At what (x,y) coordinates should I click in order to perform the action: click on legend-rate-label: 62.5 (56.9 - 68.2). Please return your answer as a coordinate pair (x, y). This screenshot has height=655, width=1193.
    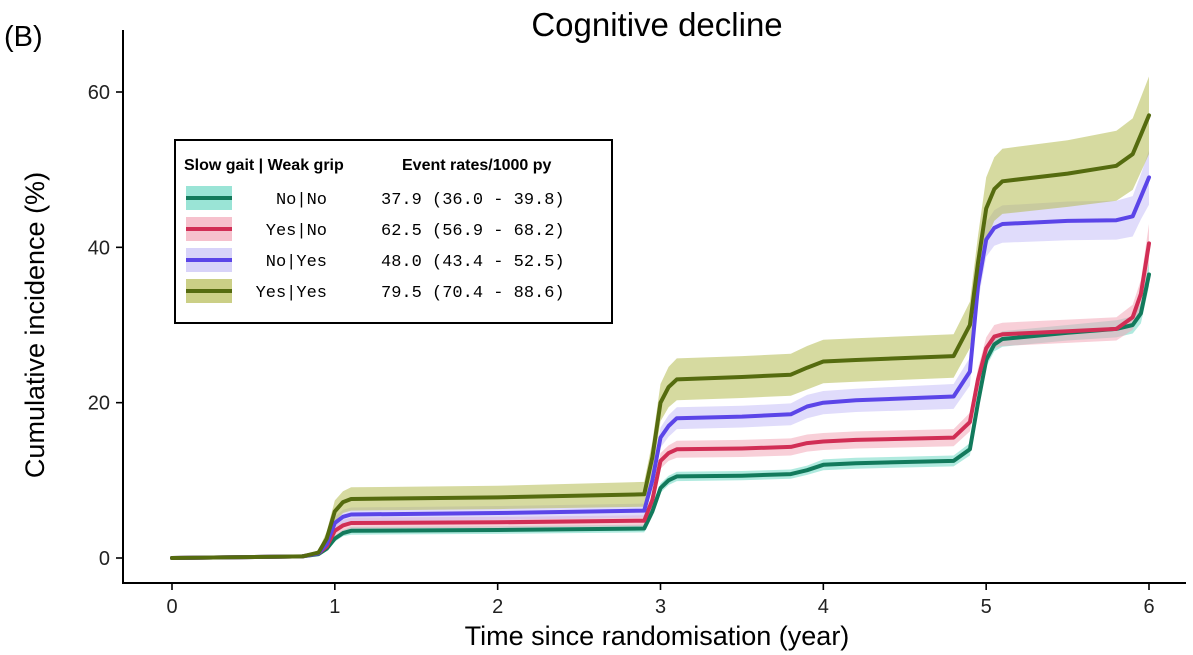
    Looking at the image, I should click on (473, 231).